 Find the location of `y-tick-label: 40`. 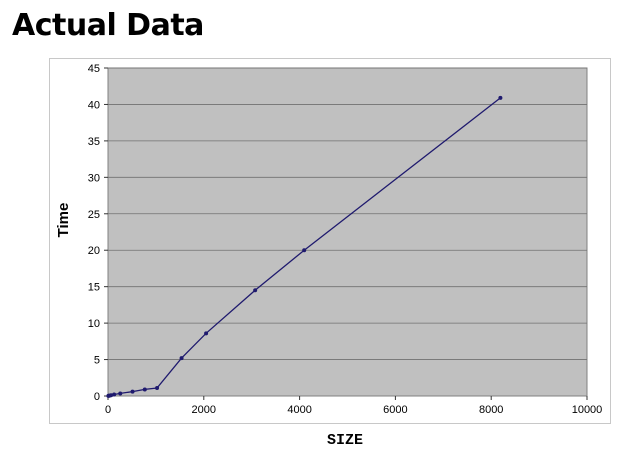

y-tick-label: 40 is located at coordinates (94, 105).